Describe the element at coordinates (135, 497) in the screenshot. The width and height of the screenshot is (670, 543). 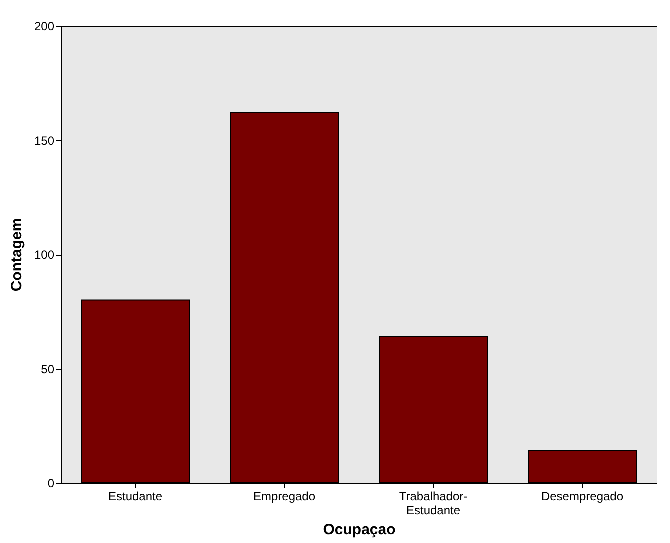
I see `x-tick-label: Estudante` at that location.